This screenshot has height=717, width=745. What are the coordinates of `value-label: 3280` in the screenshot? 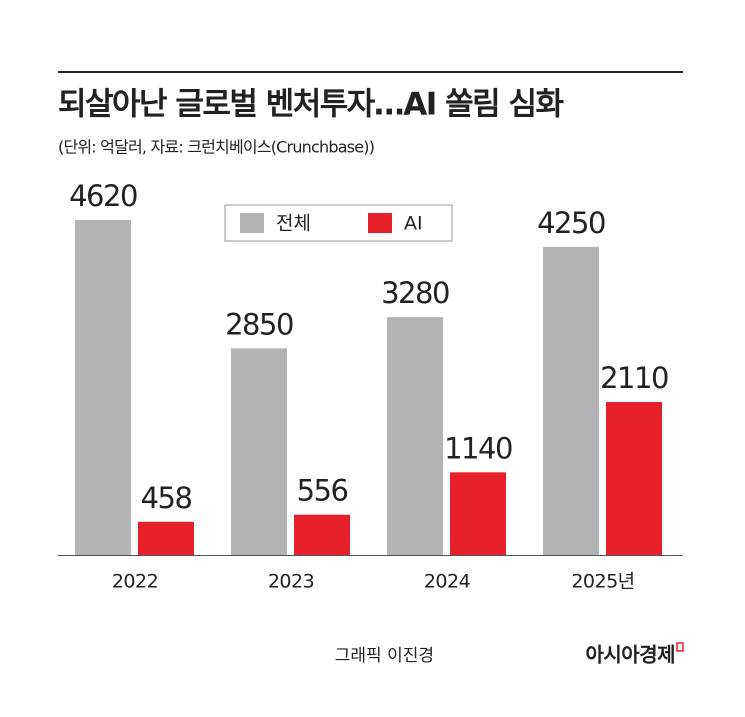 It's located at (415, 293).